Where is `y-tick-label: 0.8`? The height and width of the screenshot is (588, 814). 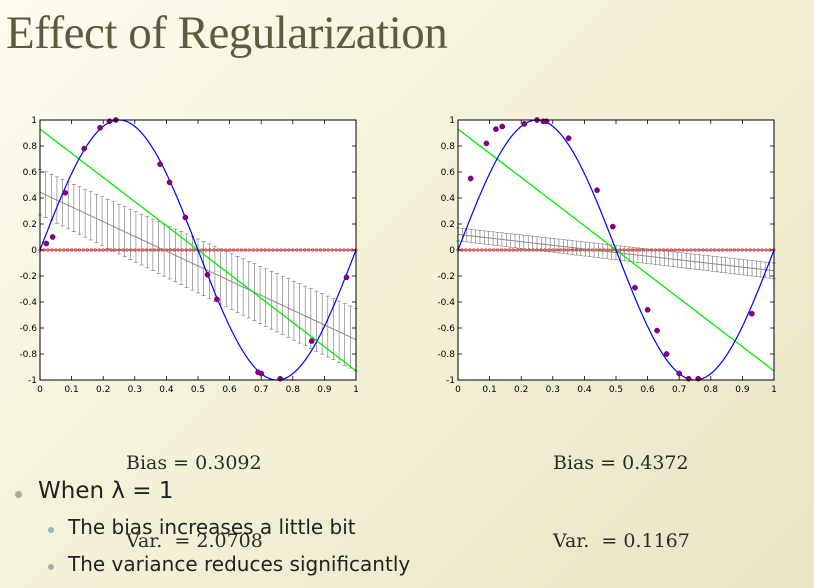
y-tick-label: 0.8 is located at coordinates (448, 147).